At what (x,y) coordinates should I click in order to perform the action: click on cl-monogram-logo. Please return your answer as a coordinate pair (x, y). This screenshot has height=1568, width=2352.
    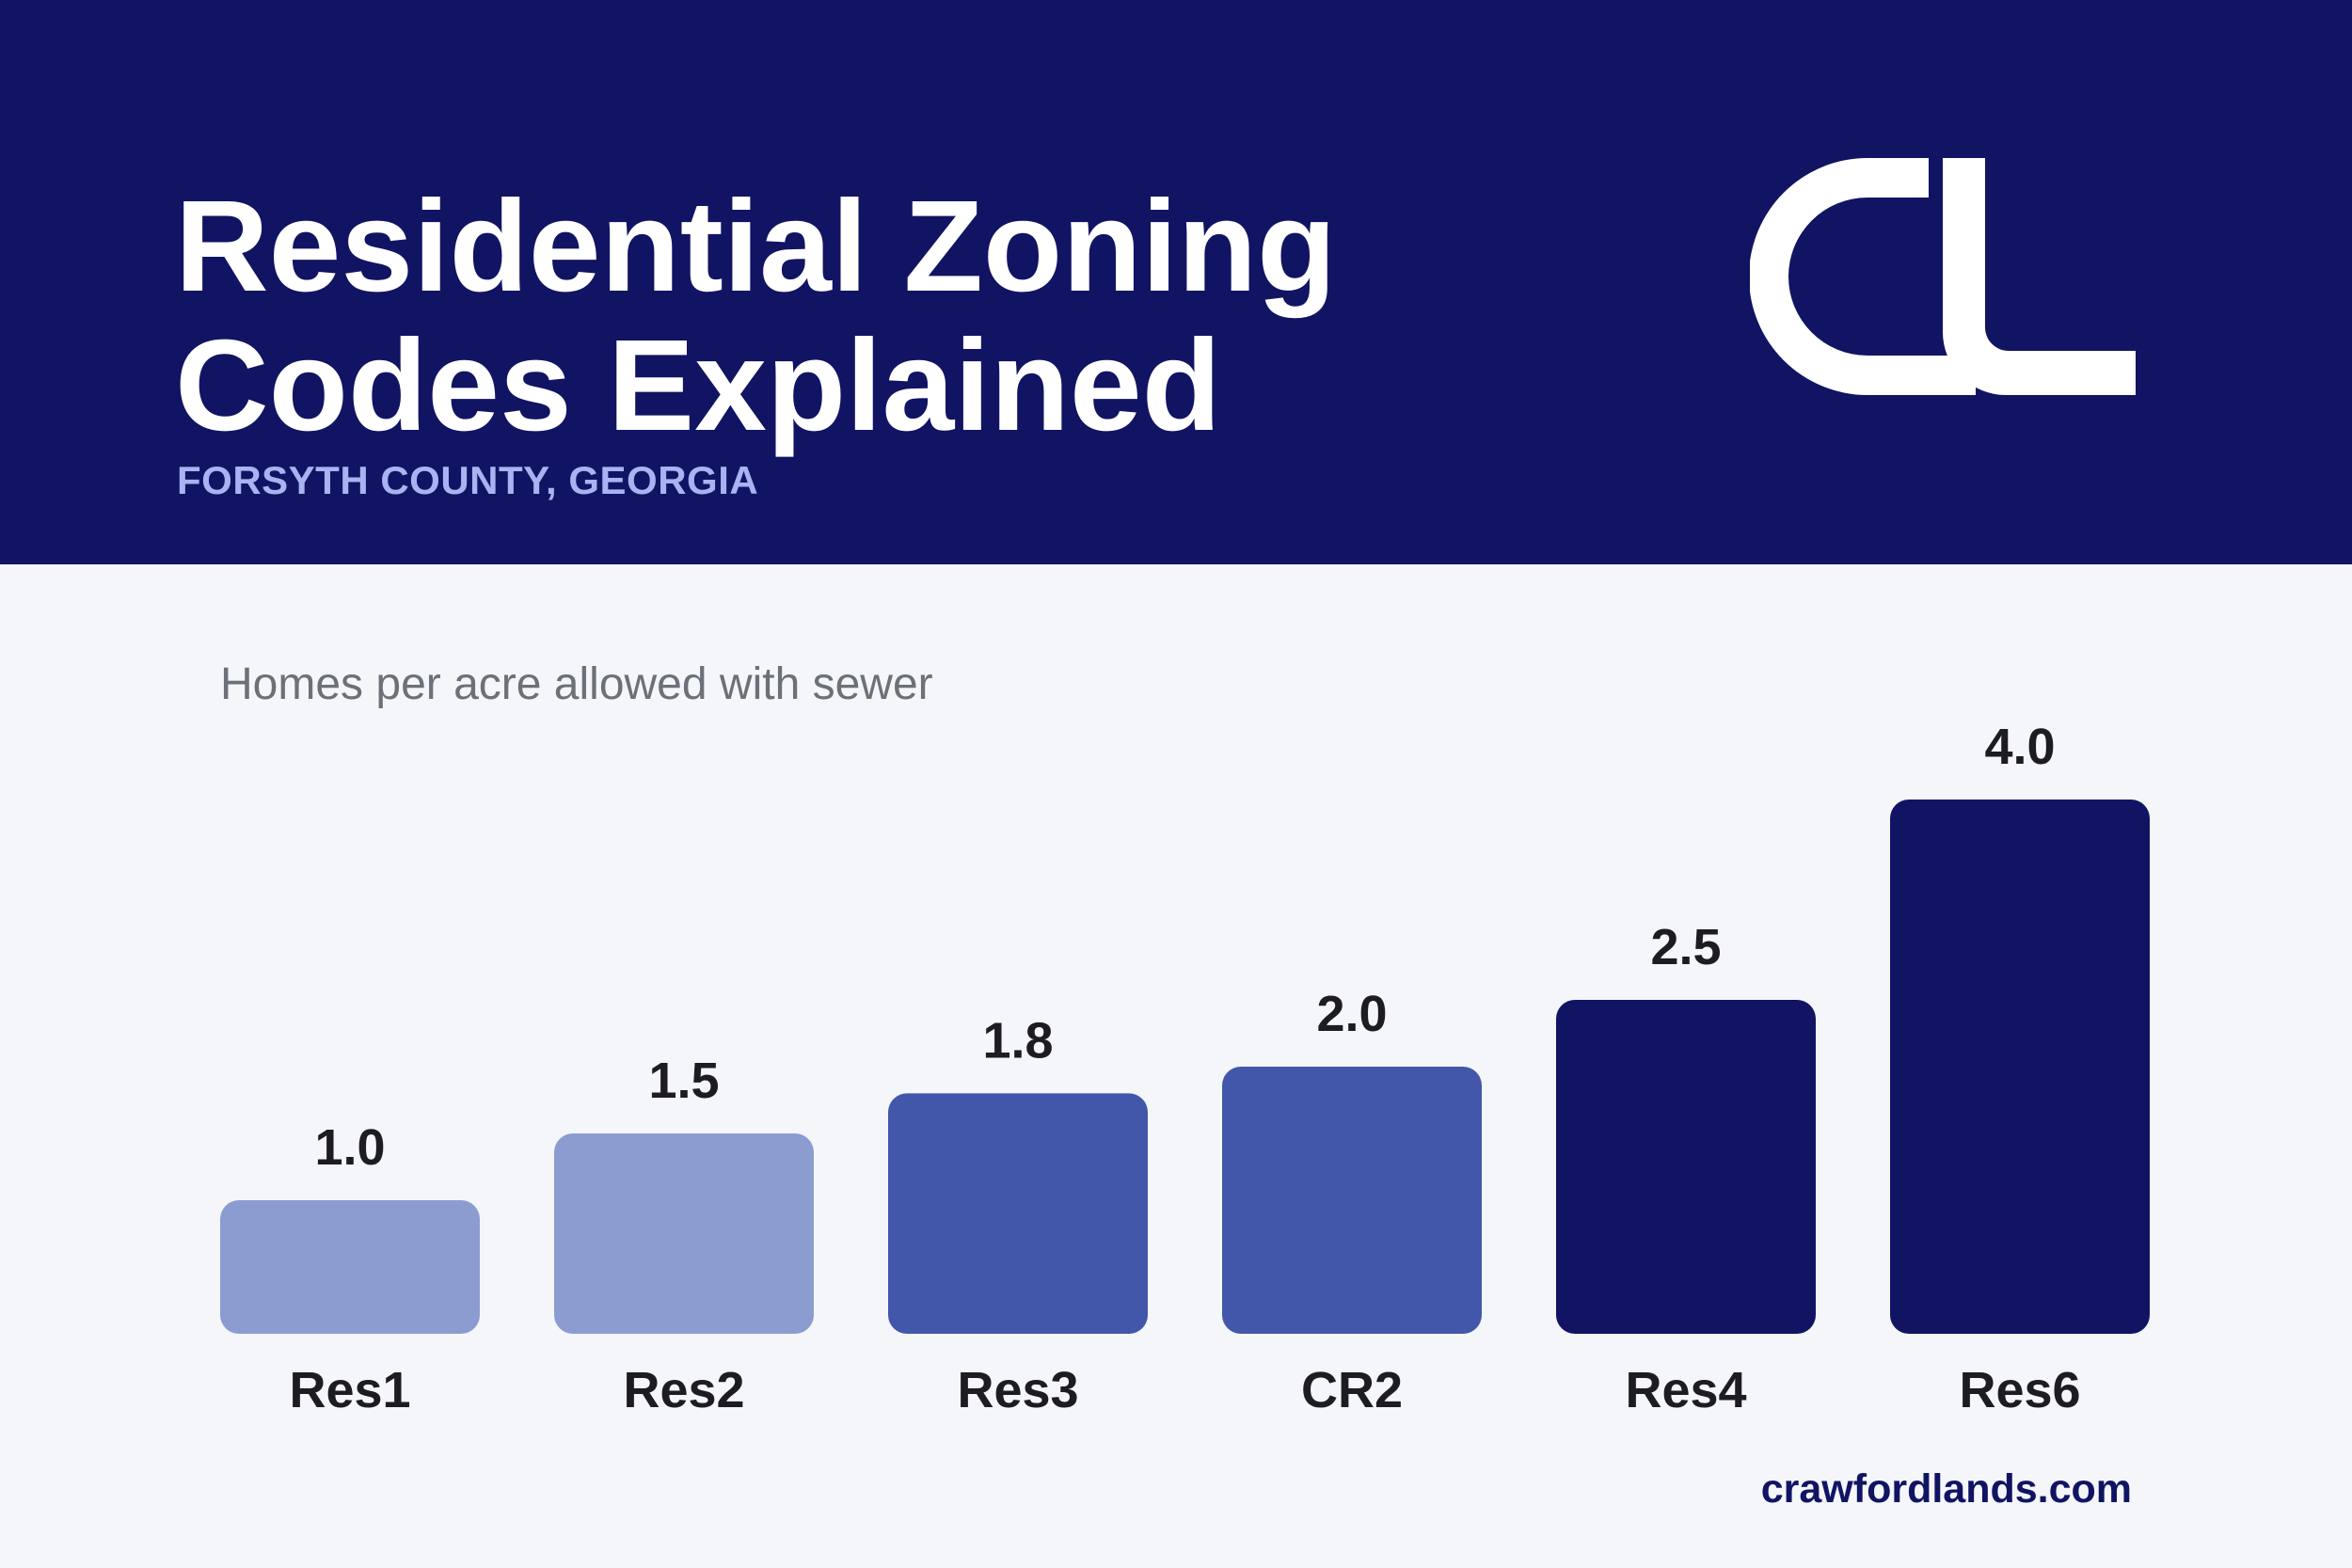
    Looking at the image, I should click on (1943, 277).